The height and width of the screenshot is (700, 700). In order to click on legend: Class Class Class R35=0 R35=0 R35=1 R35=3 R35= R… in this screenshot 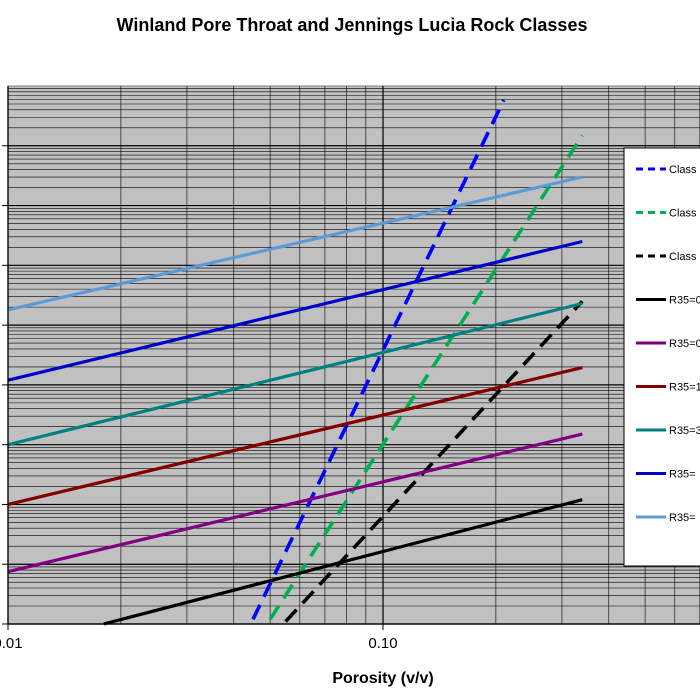, I will do `click(661, 357)`.